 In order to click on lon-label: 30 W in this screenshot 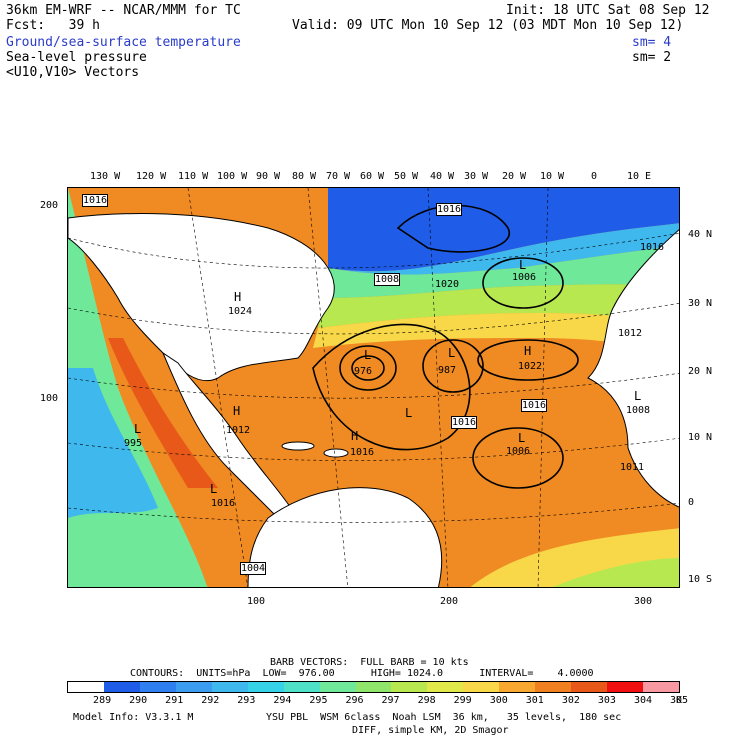, I will do `click(476, 176)`.